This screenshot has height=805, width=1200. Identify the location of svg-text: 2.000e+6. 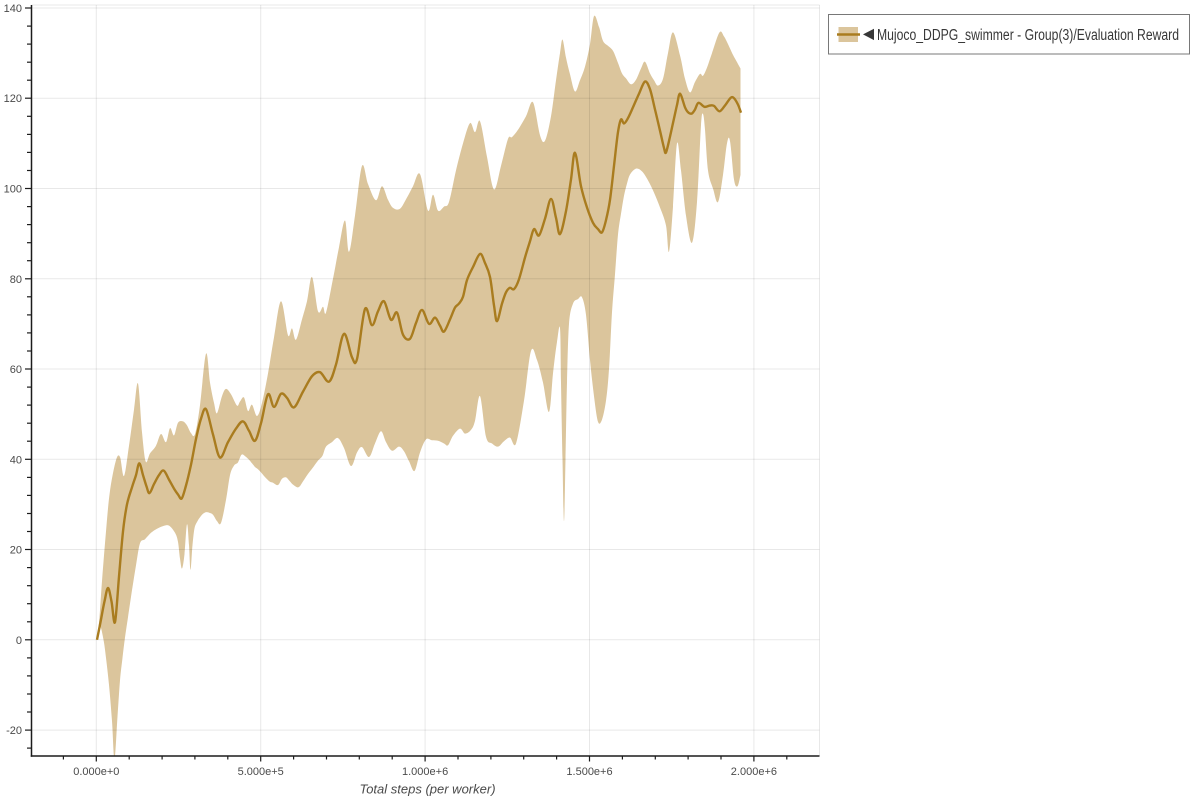
(754, 772).